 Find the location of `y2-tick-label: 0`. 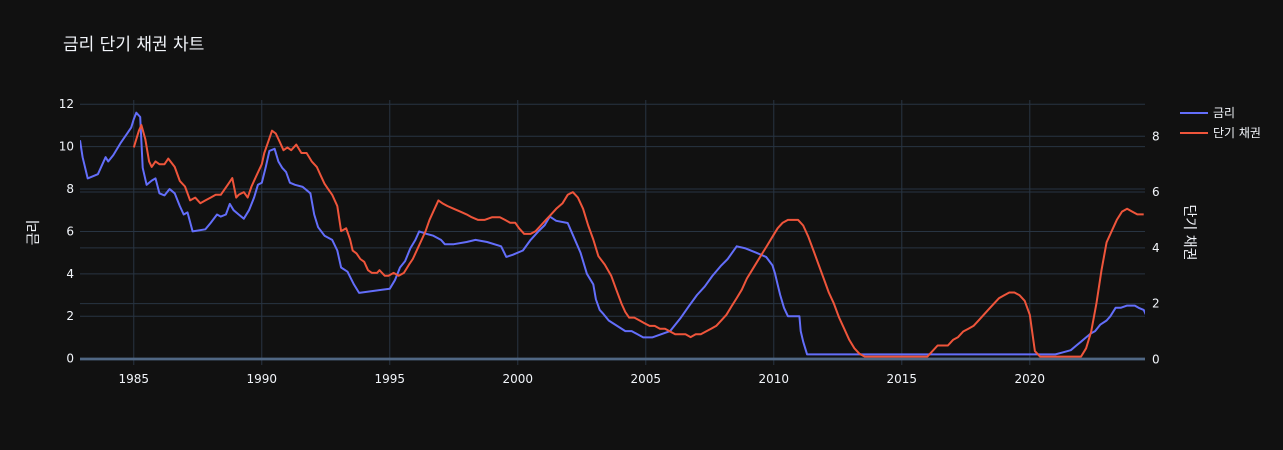

y2-tick-label: 0 is located at coordinates (1156, 359).